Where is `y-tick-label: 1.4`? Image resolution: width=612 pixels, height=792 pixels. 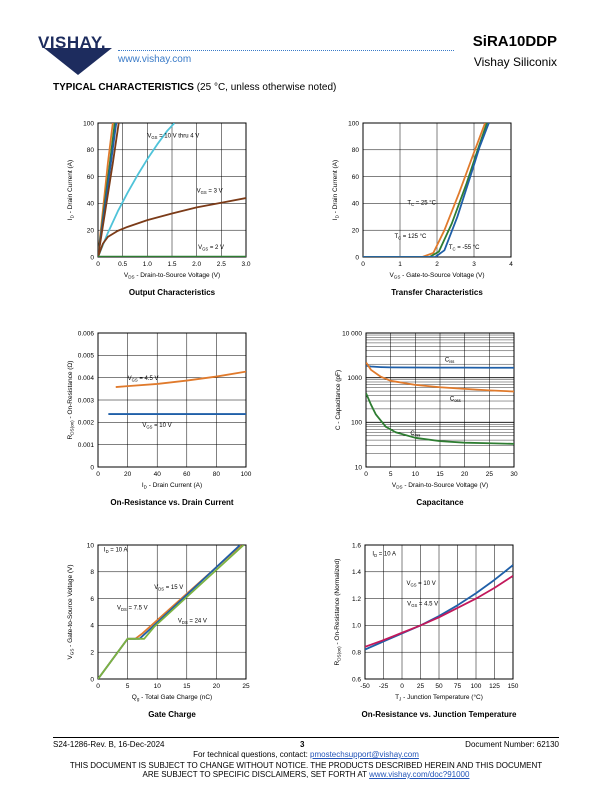 y-tick-label: 1.4 is located at coordinates (356, 572).